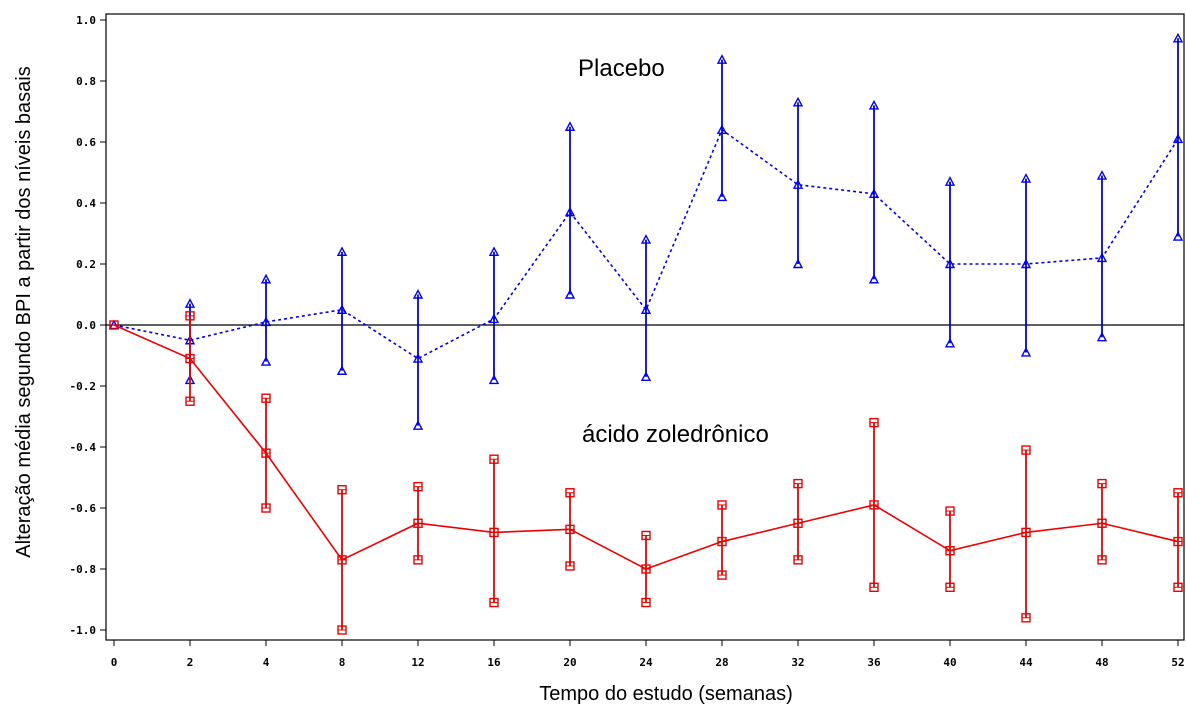 This screenshot has height=711, width=1186. Describe the element at coordinates (949, 662) in the screenshot. I see `x-tick-label: 40` at that location.